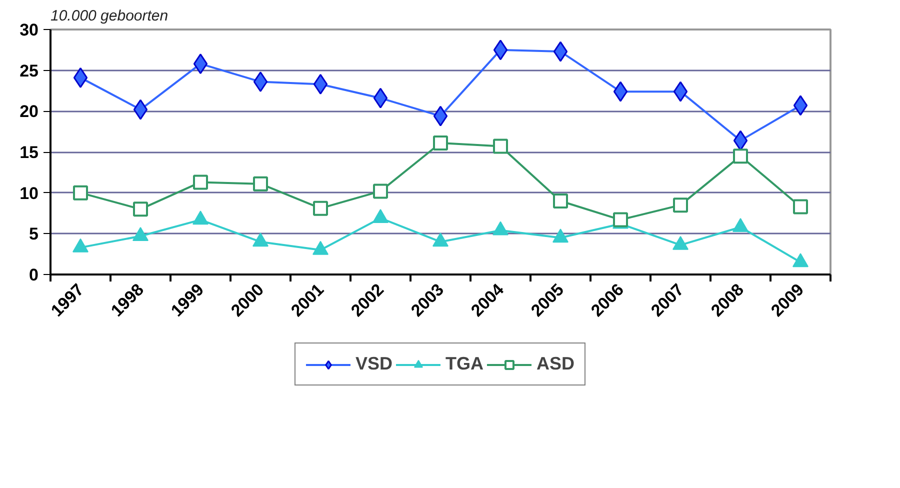 The height and width of the screenshot is (488, 900). I want to click on y-tick-label: 20, so click(29, 112).